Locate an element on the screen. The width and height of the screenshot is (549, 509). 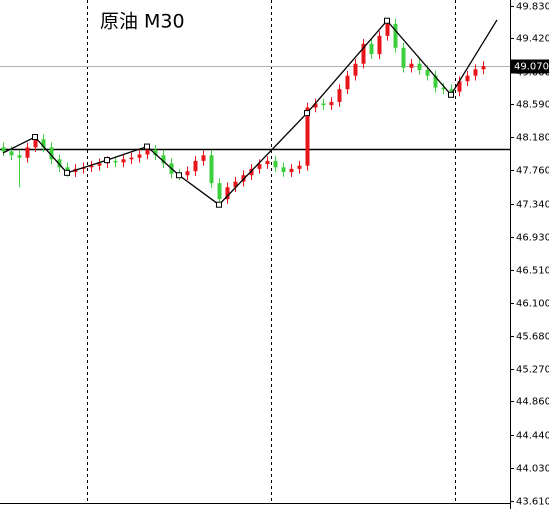
last-price-label: 49.070 is located at coordinates (531, 67).